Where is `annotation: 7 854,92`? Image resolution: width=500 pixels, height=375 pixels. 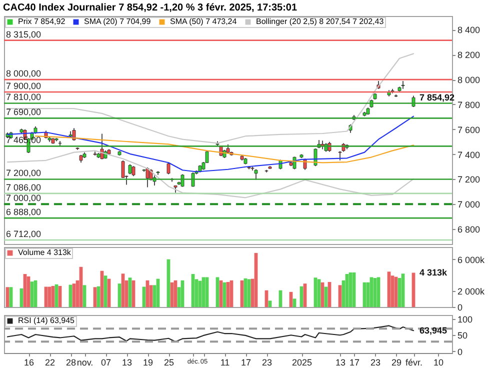
annotation: 7 854,92 is located at coordinates (437, 97).